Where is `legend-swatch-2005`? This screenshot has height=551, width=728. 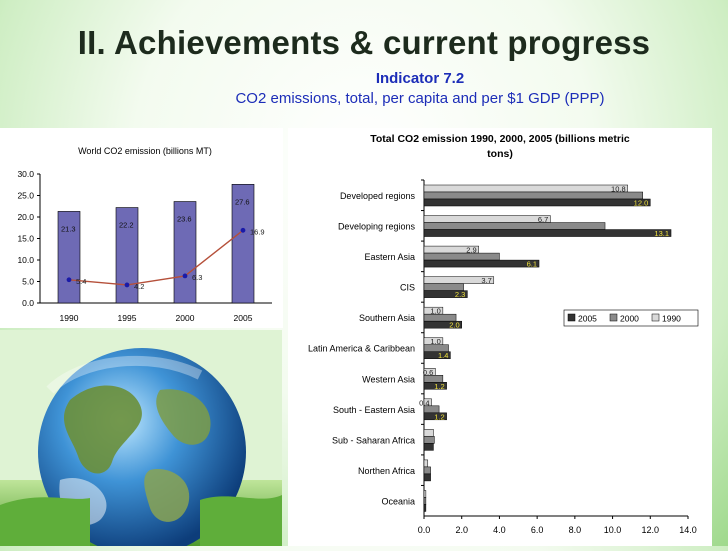 legend-swatch-2005 is located at coordinates (571, 317).